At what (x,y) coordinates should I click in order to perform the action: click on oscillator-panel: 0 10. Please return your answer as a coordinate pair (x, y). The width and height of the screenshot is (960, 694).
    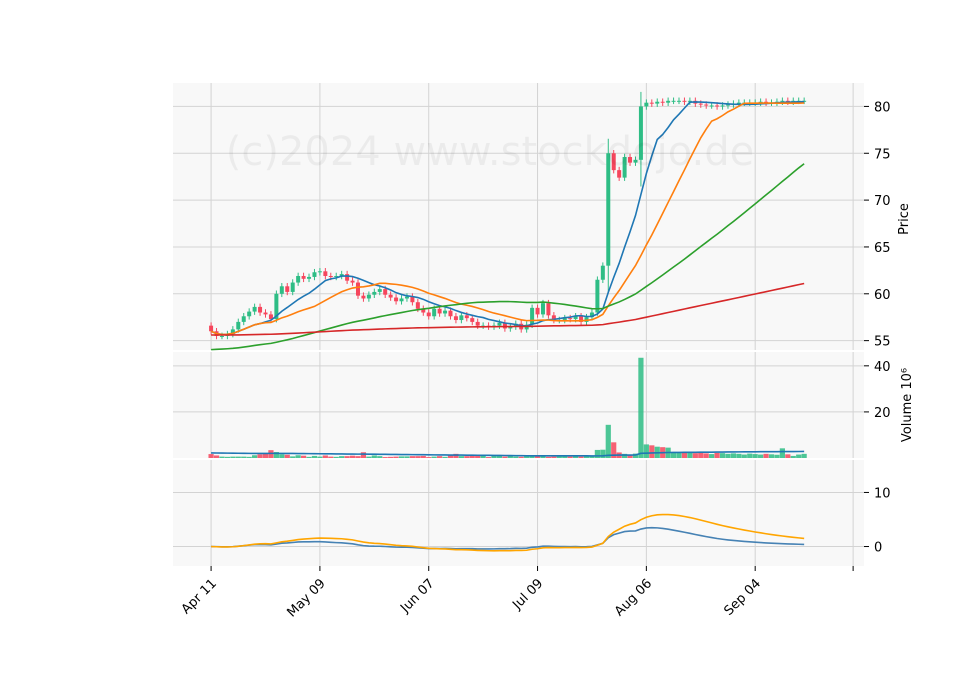
    Looking at the image, I should click on (532, 513).